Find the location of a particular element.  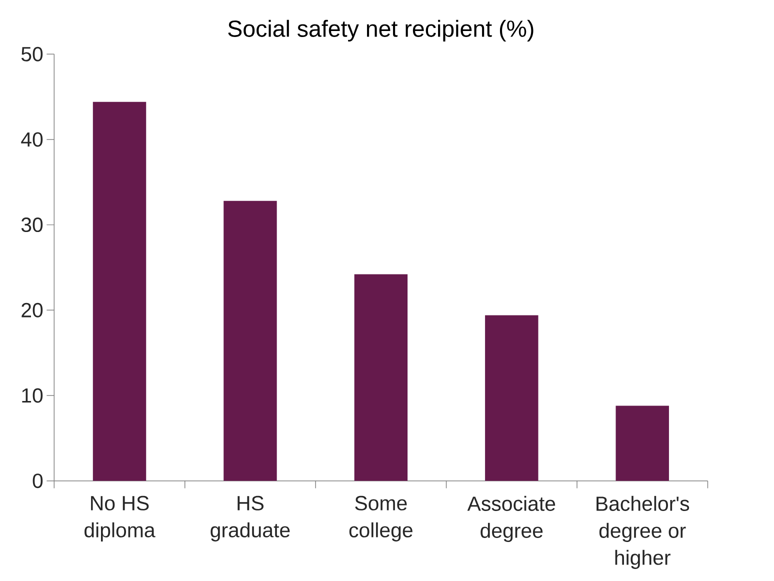

y-tick-label: 30 is located at coordinates (32, 225).